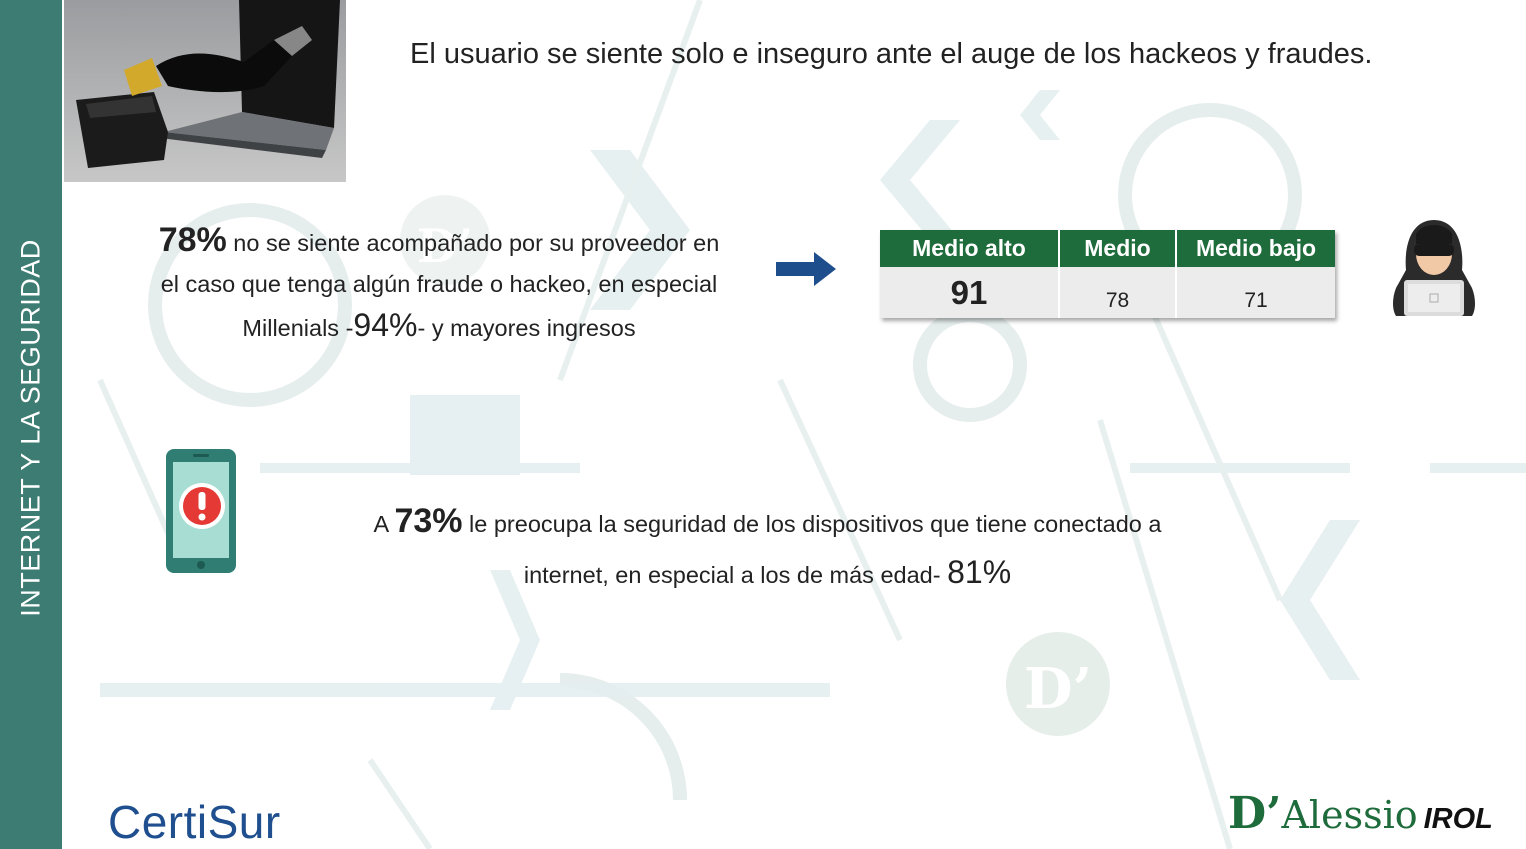 The width and height of the screenshot is (1526, 849). I want to click on stat1-line3-pre: Millenials -, so click(298, 328).